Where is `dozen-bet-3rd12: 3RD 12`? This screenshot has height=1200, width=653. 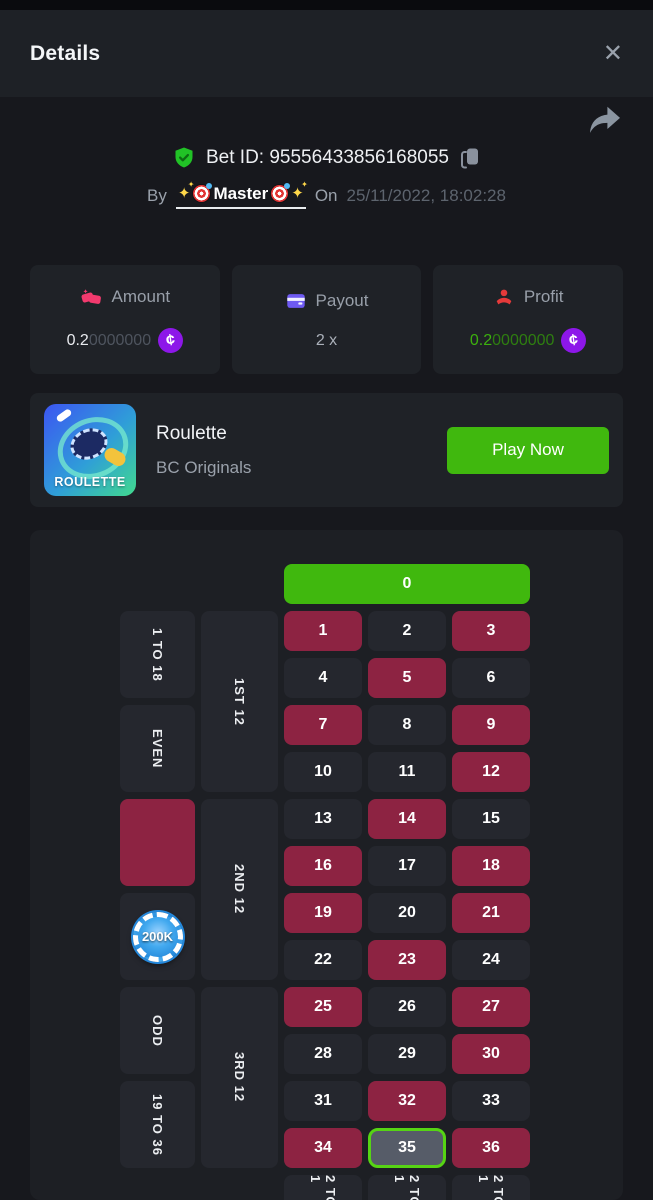 dozen-bet-3rd12: 3RD 12 is located at coordinates (239, 1077).